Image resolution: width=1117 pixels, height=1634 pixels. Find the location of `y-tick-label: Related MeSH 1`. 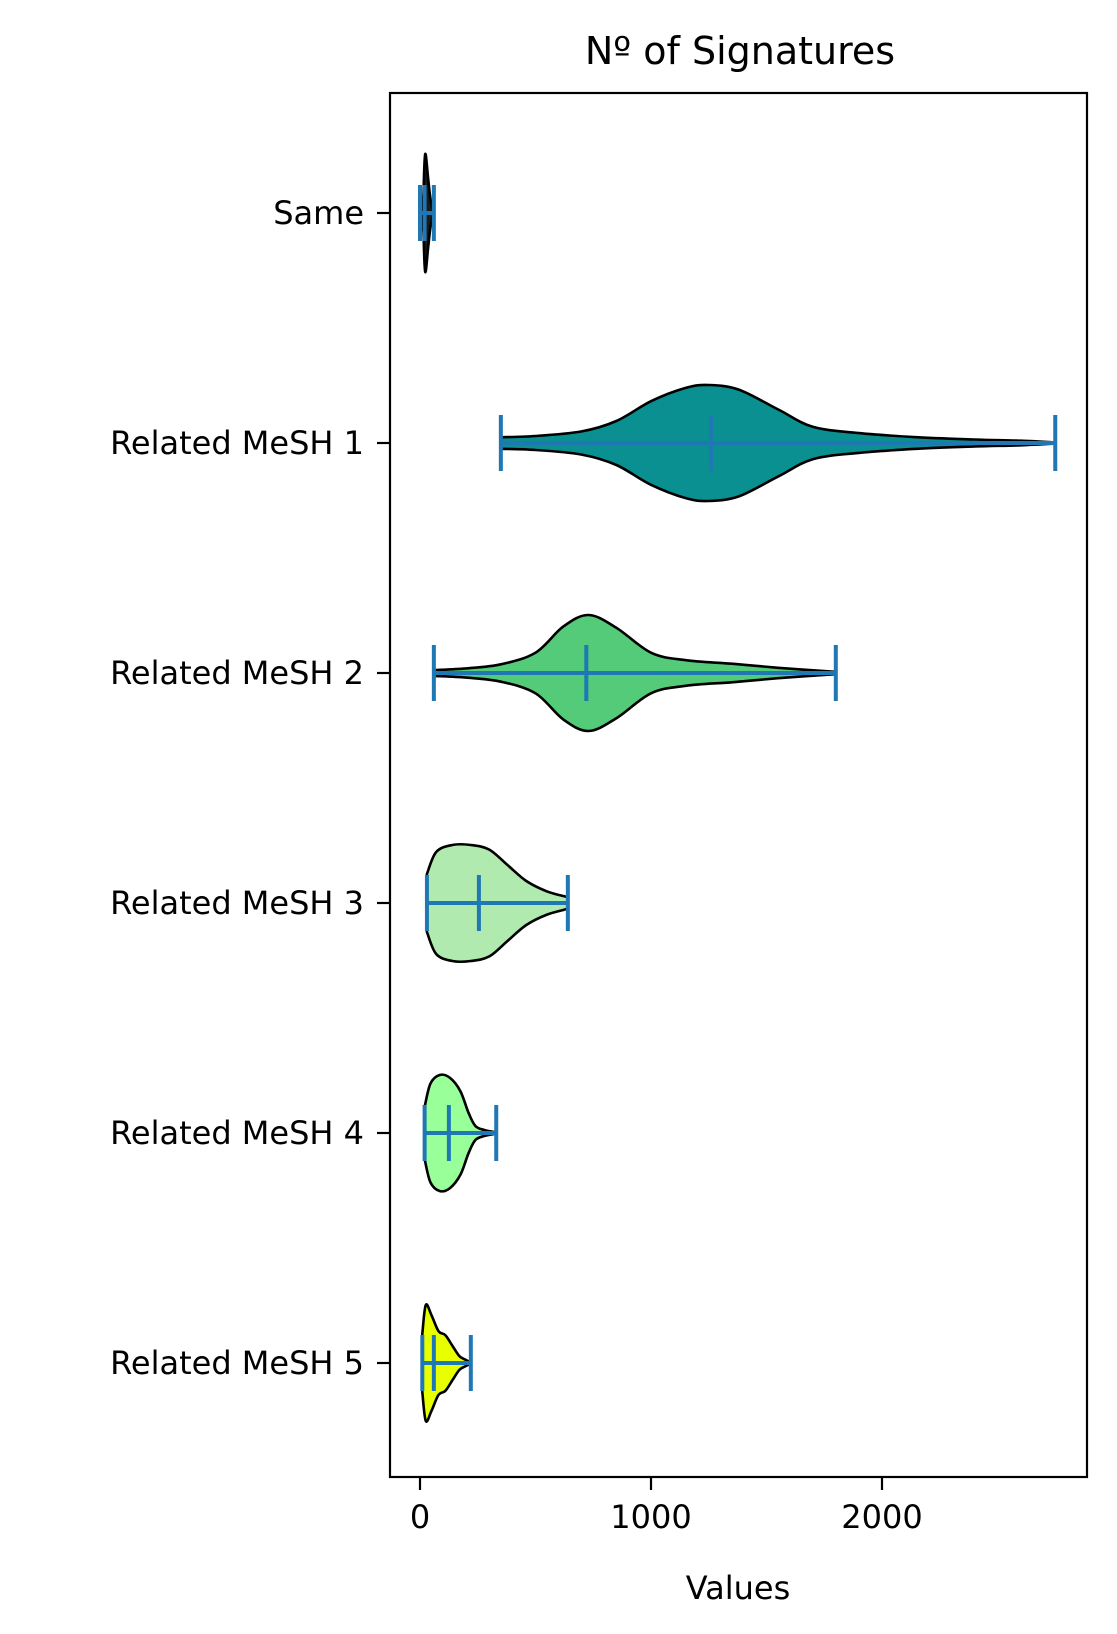

y-tick-label: Related MeSH 1 is located at coordinates (237, 443).